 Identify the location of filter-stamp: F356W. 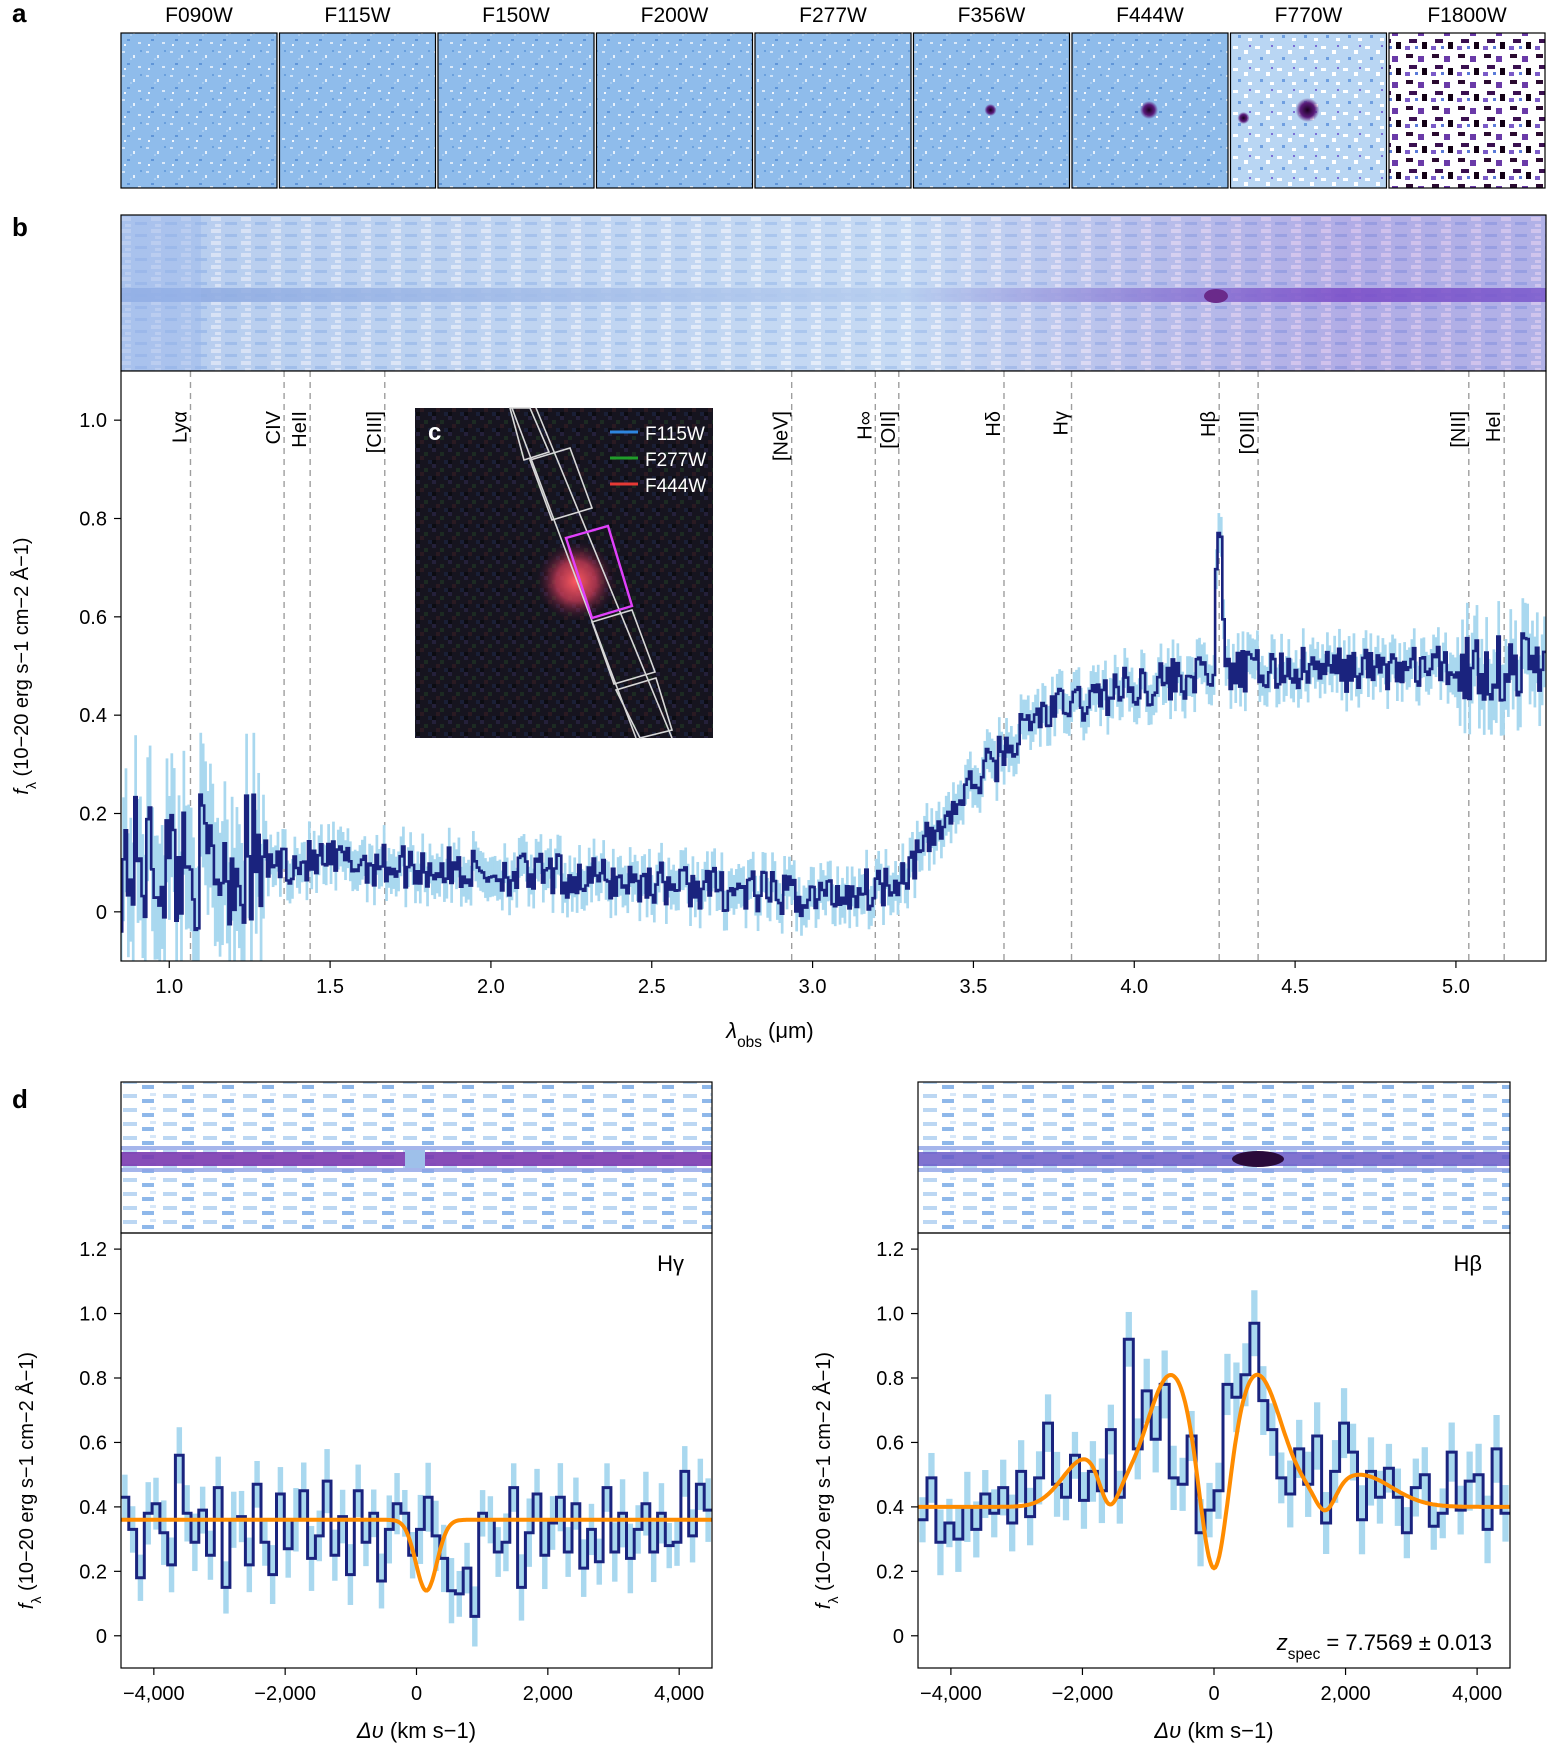
(991, 96).